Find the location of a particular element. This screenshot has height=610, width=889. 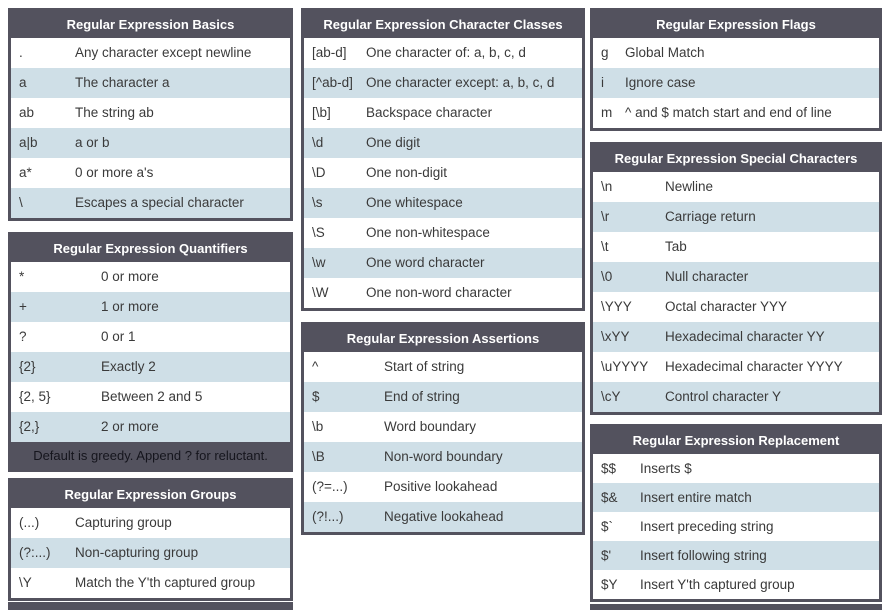

description-cell: One digit is located at coordinates (393, 142).